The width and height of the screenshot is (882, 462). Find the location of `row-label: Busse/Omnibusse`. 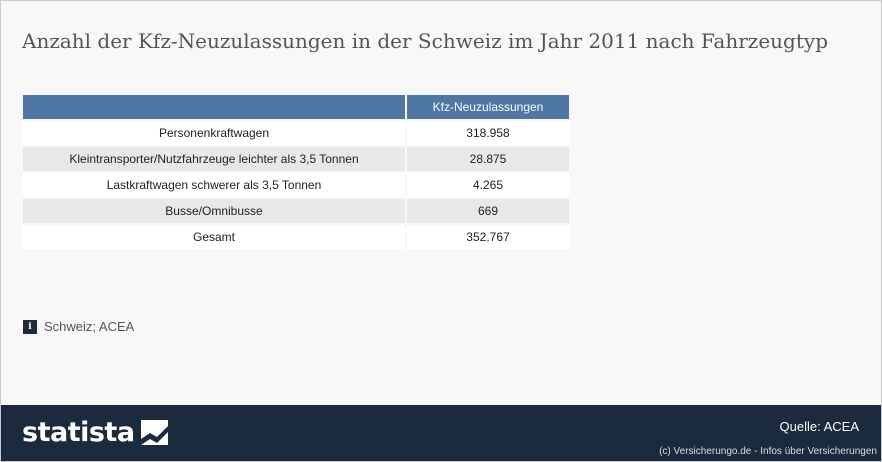

row-label: Busse/Omnibusse is located at coordinates (214, 211).